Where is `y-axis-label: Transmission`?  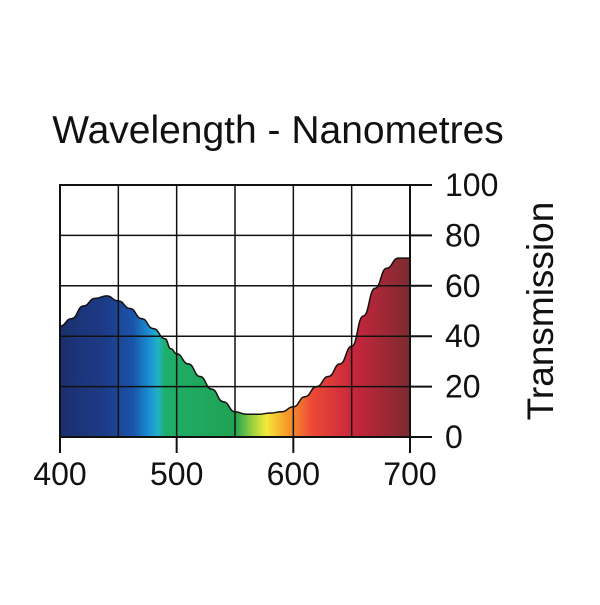
y-axis-label: Transmission is located at coordinates (540, 311).